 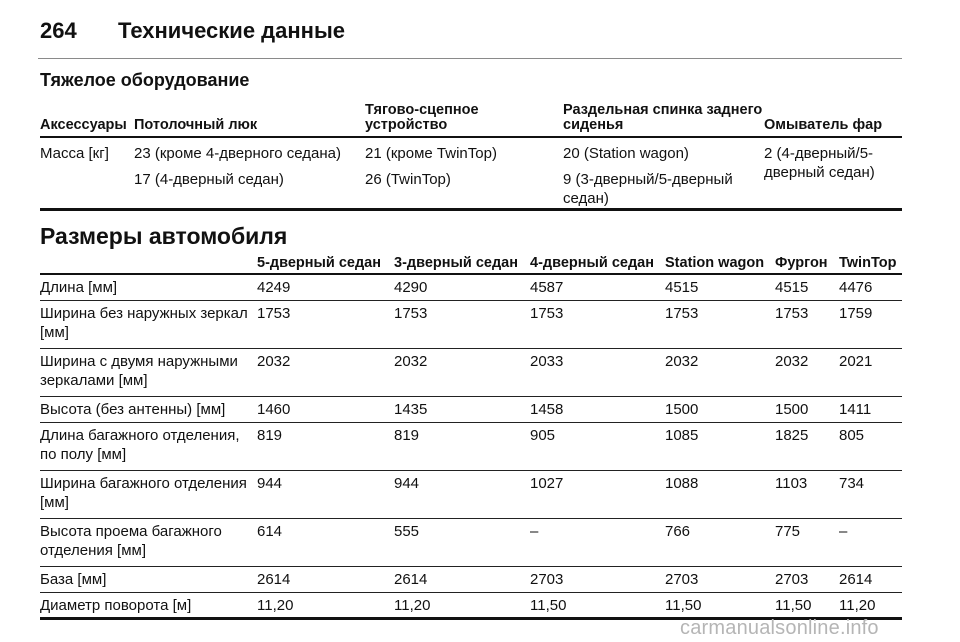 I want to click on table-cell: 2 (4-дверный/5-дверный седан), so click(x=833, y=174).